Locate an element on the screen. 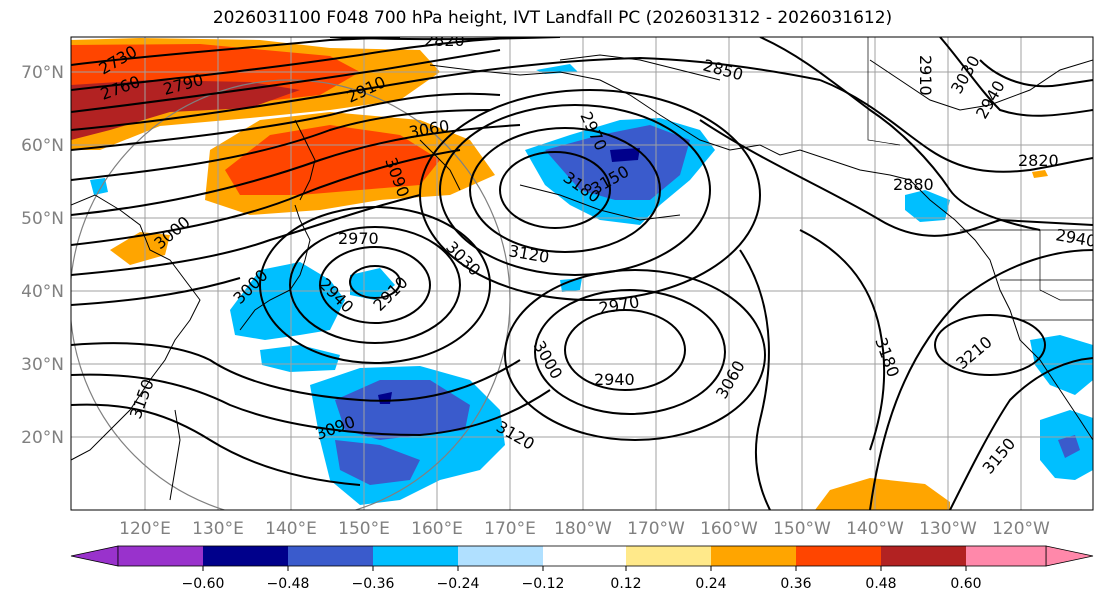  ivt-negative-bc is located at coordinates (927, 206).